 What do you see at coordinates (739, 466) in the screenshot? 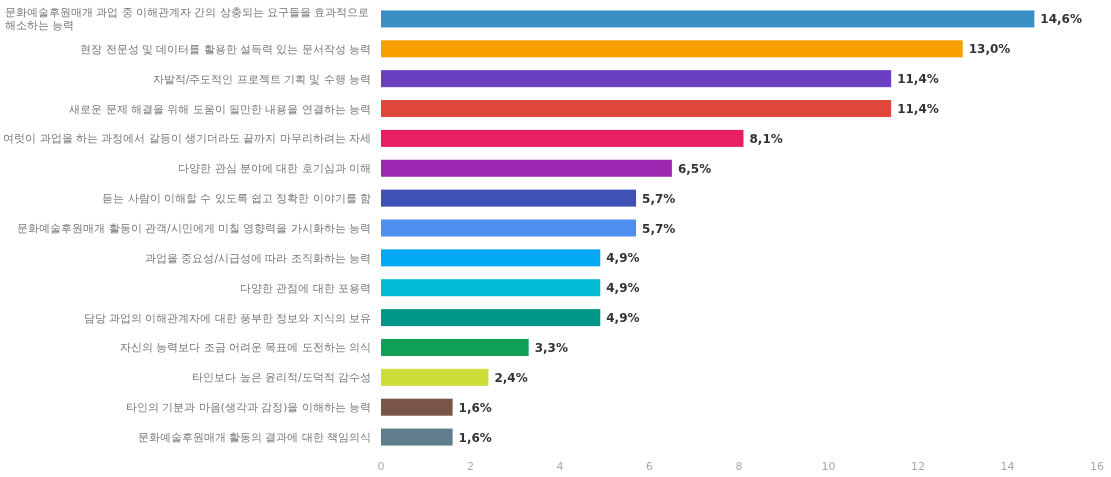
I see `x-tick-label: 8` at bounding box center [739, 466].